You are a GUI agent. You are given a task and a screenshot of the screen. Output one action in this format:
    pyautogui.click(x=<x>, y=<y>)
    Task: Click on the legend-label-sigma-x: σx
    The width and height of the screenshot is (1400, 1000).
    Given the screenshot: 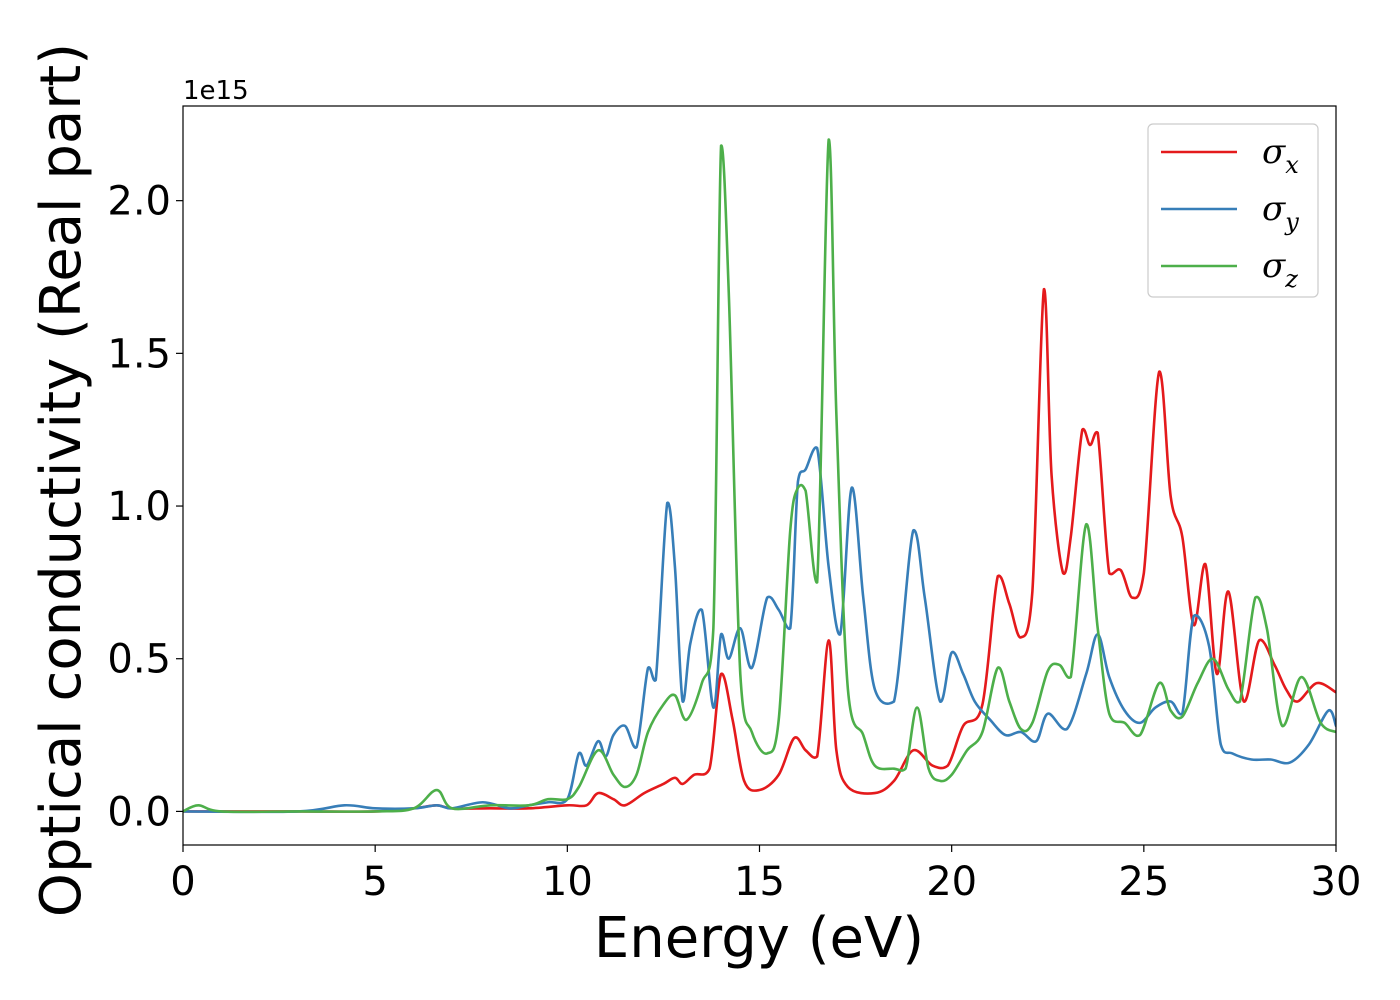 What is the action you would take?
    pyautogui.click(x=1280, y=155)
    